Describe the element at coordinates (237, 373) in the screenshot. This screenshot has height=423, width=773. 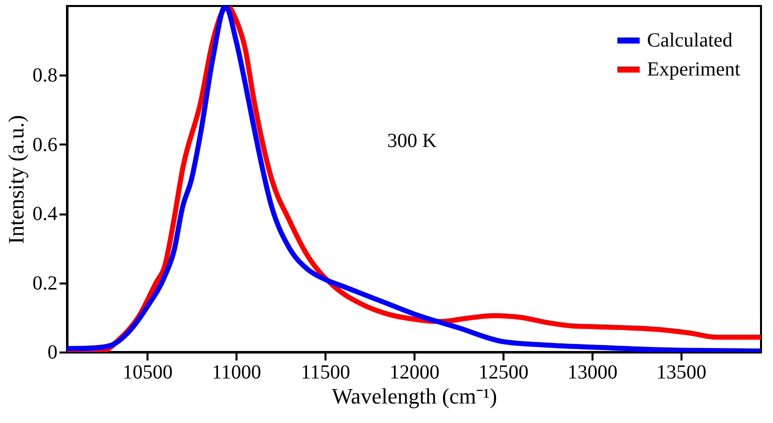
I see `x-tick-label: 11000` at that location.